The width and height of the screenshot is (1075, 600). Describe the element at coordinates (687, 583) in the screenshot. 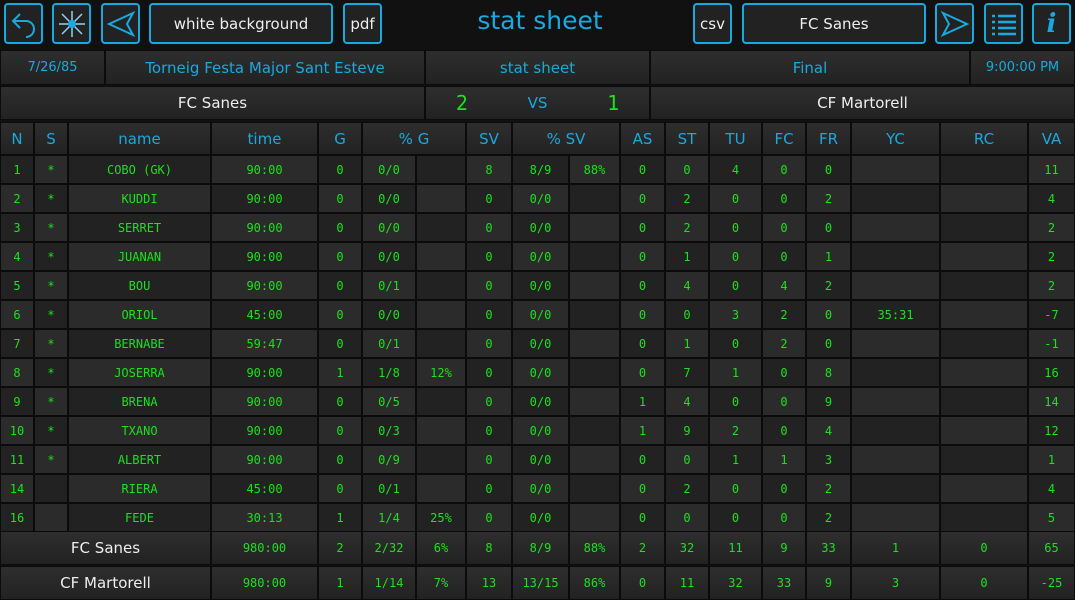

I see `totals-cell: 11` at that location.